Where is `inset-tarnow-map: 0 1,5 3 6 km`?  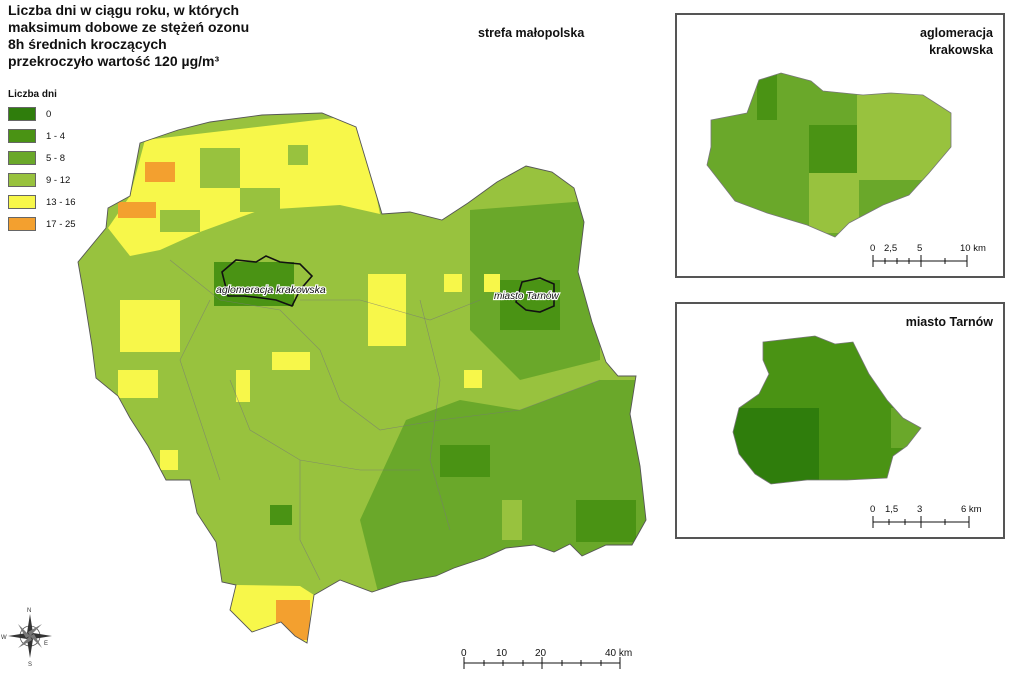 inset-tarnow-map: 0 1,5 3 6 km is located at coordinates (857, 431).